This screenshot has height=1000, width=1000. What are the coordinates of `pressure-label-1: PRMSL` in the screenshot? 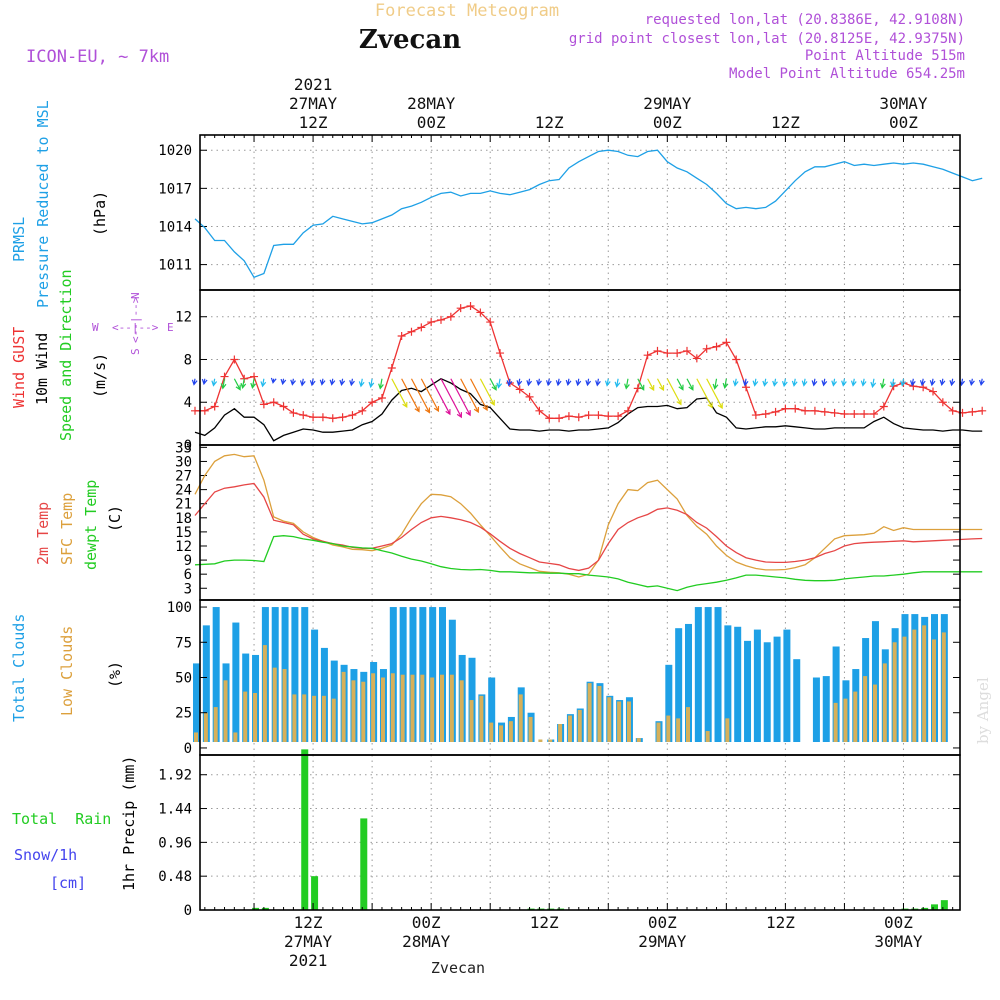 It's located at (19, 239).